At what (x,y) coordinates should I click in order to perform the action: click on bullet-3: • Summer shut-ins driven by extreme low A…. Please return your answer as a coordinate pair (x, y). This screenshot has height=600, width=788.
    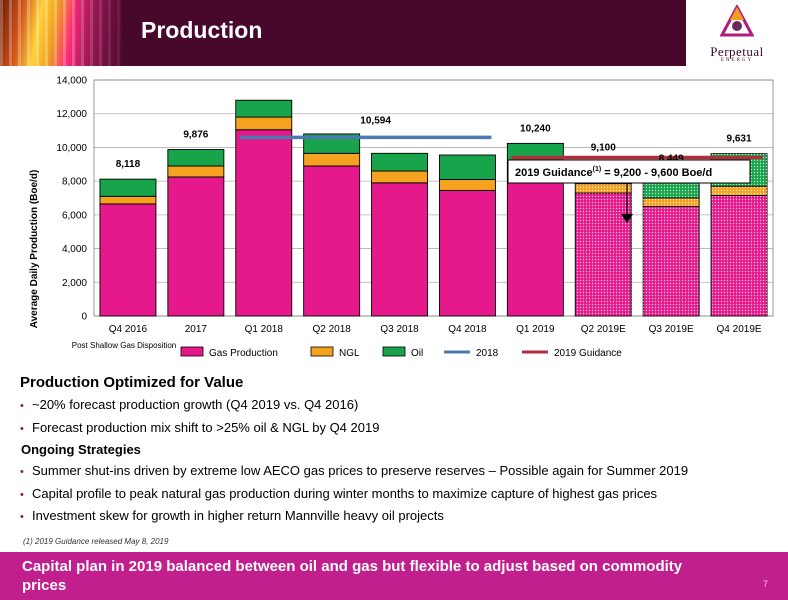
    Looking at the image, I should click on (354, 470).